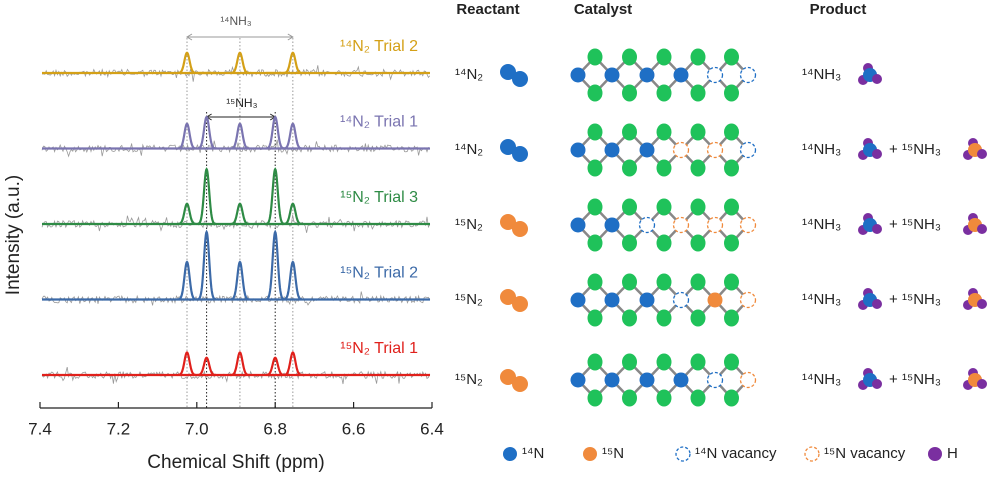 This screenshot has height=481, width=992. I want to click on x-axis-label: Chemical Shift (ppm), so click(235, 462).